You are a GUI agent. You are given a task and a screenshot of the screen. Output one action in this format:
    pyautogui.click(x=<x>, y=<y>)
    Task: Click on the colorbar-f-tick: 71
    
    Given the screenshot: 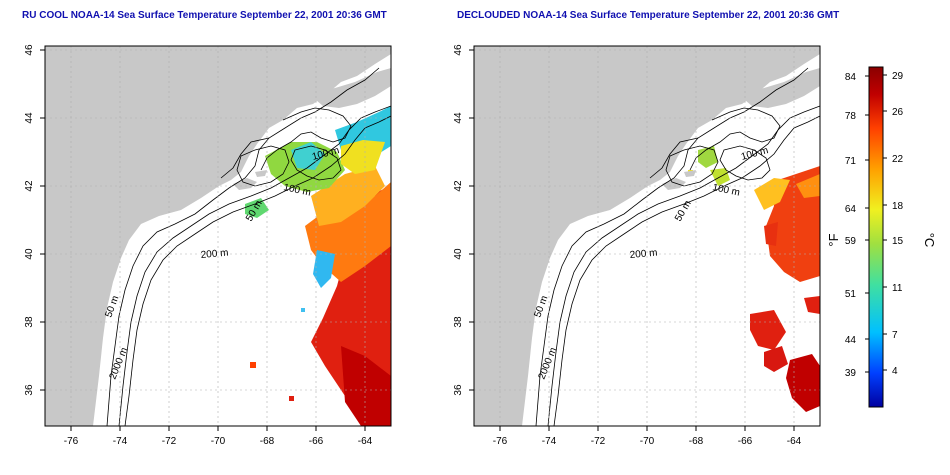 What is the action you would take?
    pyautogui.click(x=851, y=161)
    